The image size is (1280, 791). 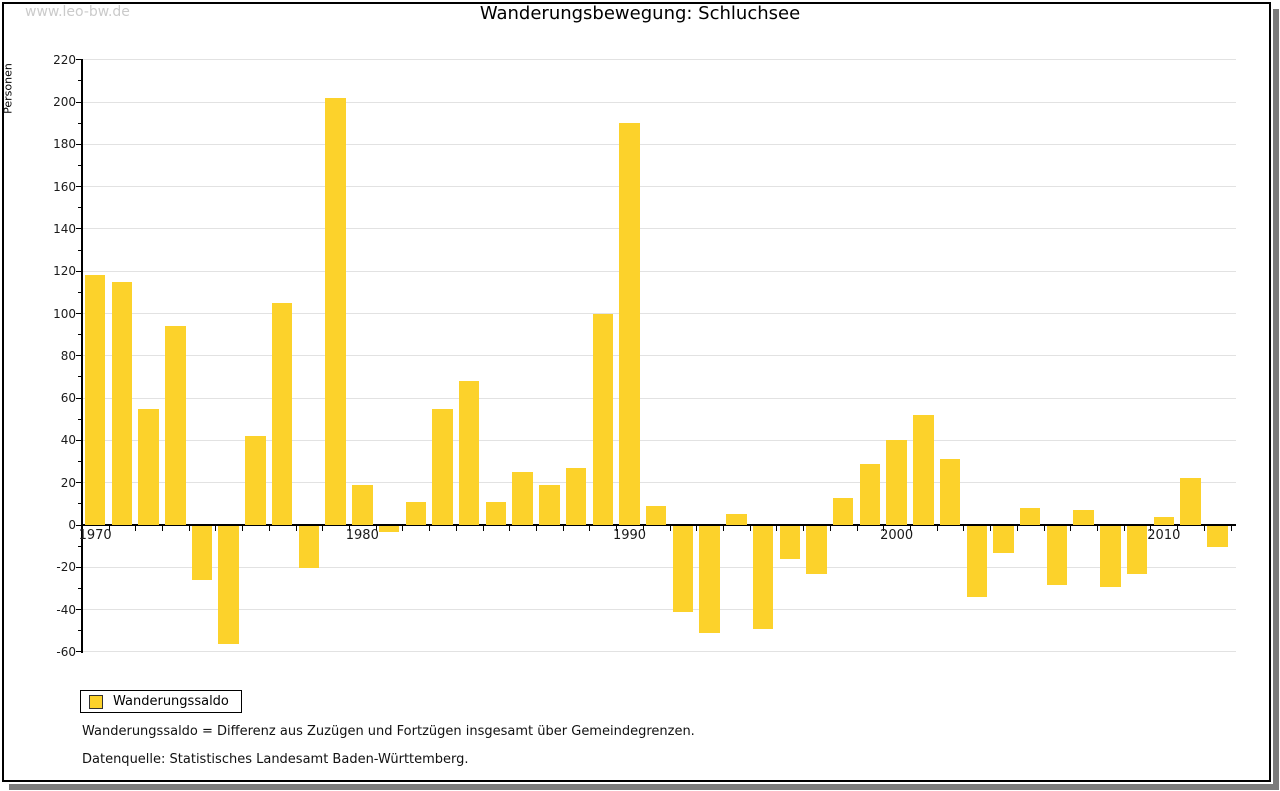 I want to click on y-tick-label-40: 40, so click(x=68, y=440).